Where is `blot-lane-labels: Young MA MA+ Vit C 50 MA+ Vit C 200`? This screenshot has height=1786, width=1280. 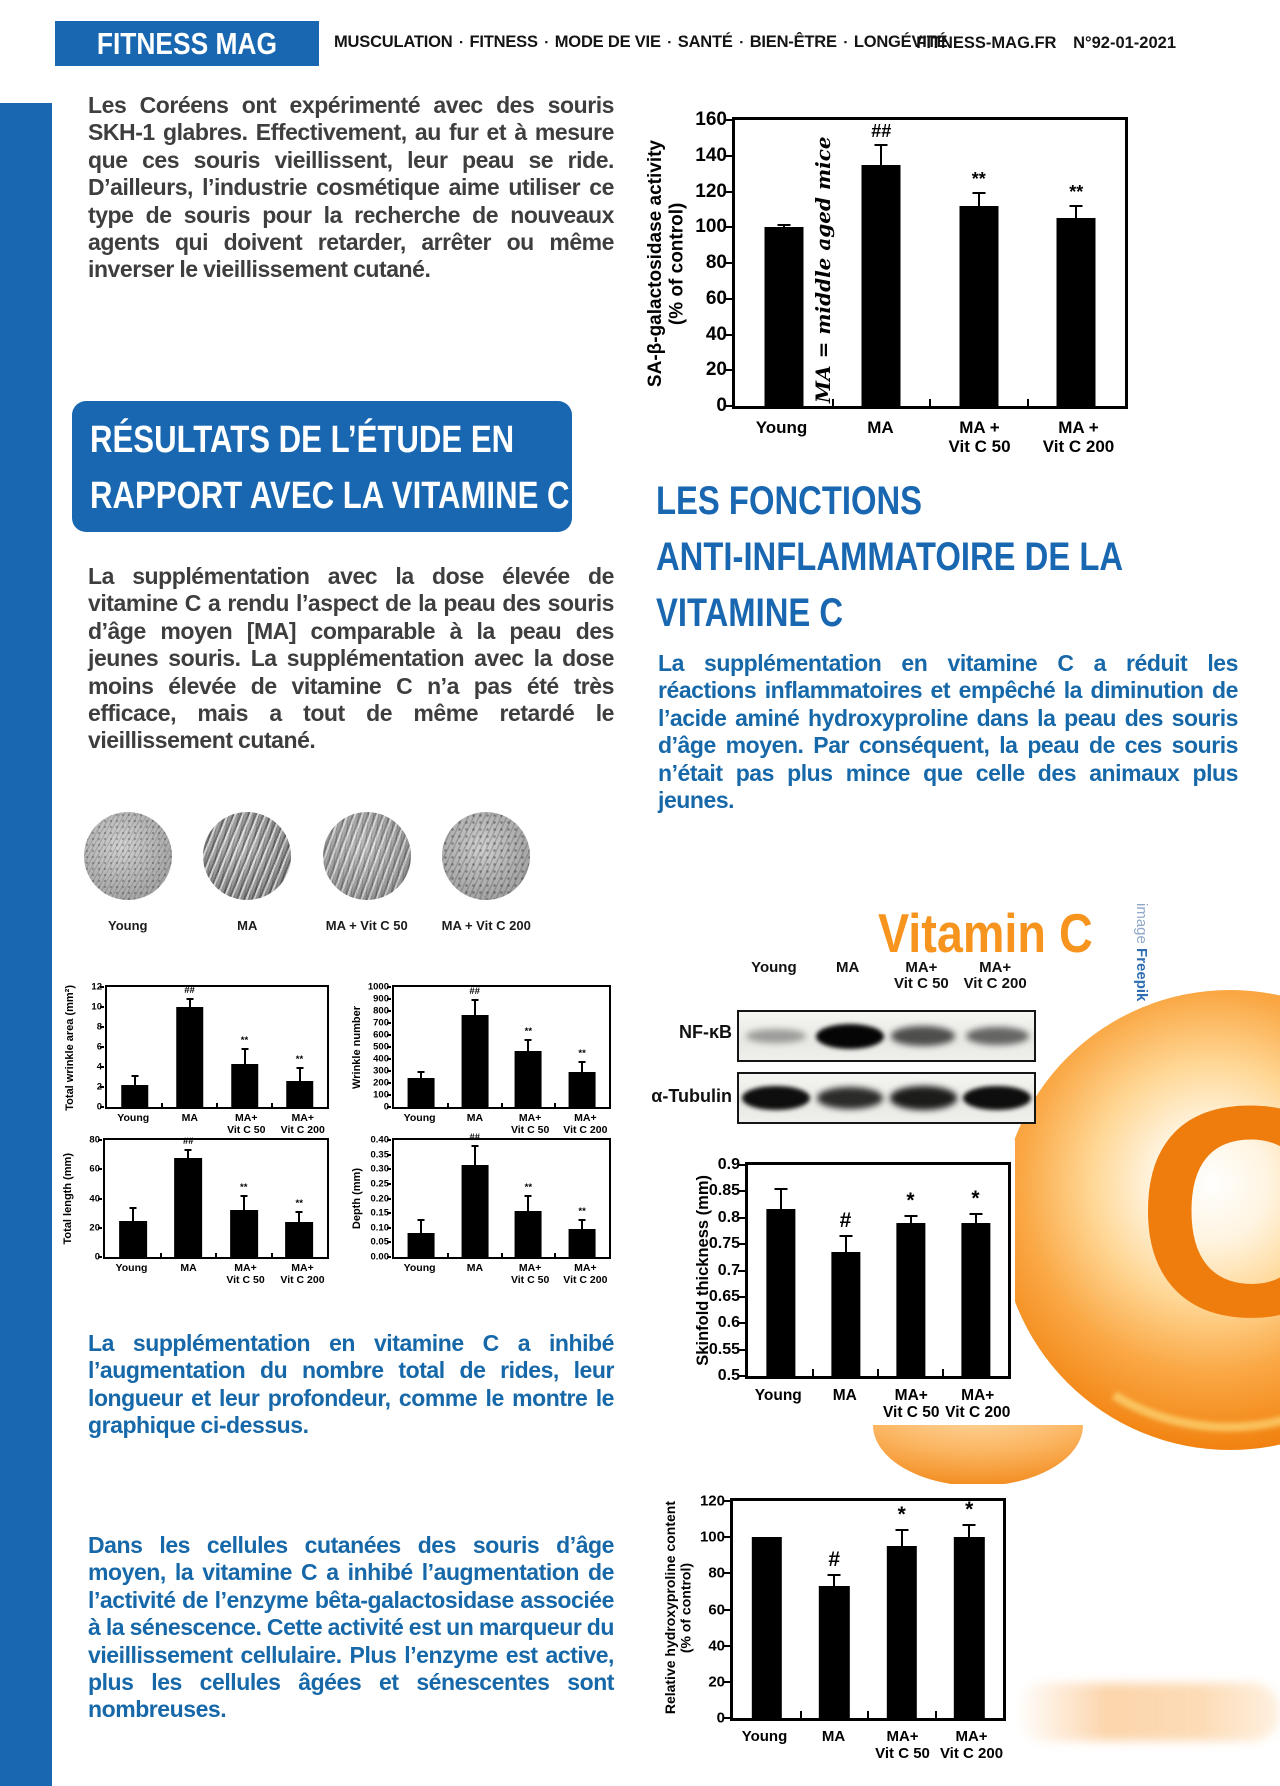 blot-lane-labels: Young MA MA+ Vit C 50 MA+ Vit C 200 is located at coordinates (884, 976).